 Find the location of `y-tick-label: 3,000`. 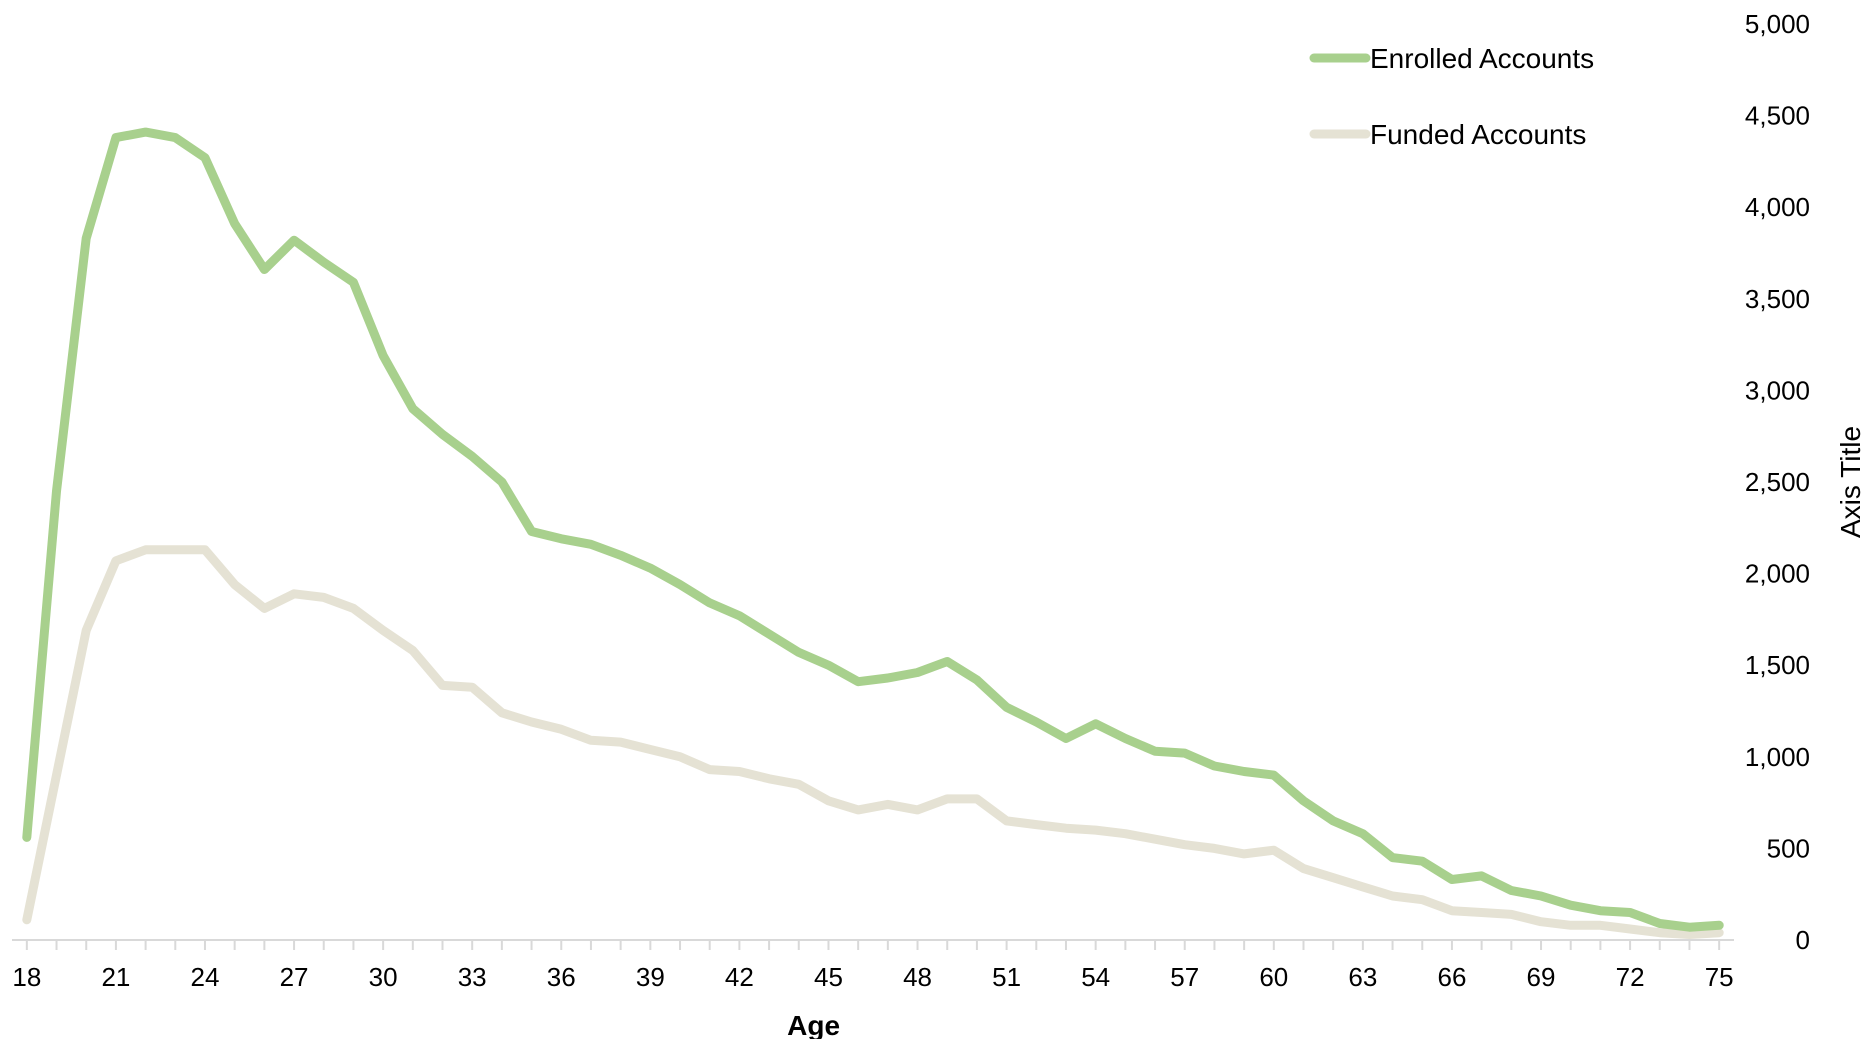

y-tick-label: 3,000 is located at coordinates (1777, 390).